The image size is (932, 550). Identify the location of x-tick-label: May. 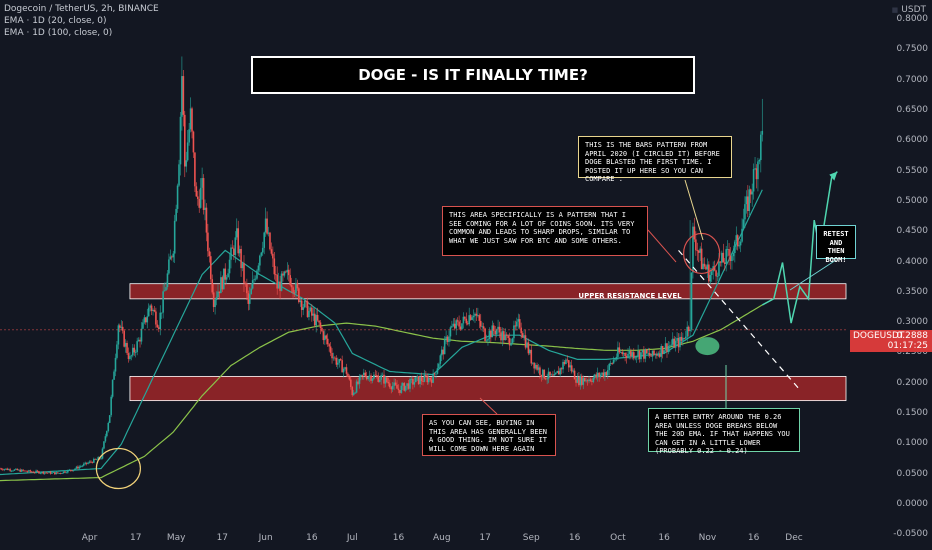
(176, 538).